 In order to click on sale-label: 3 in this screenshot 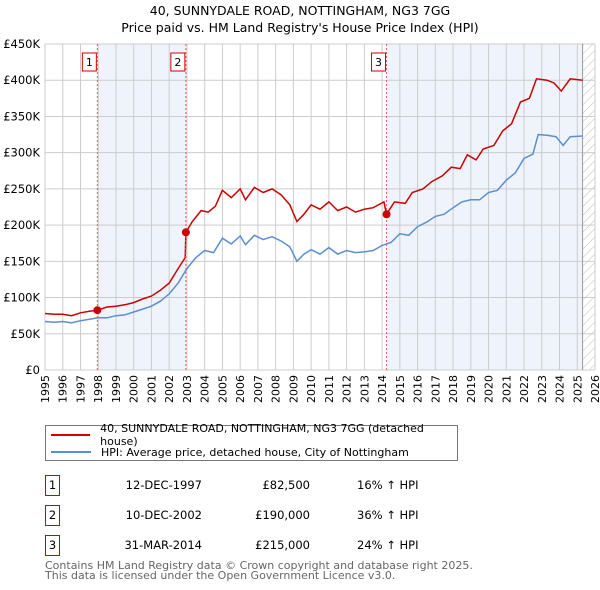, I will do `click(378, 62)`.